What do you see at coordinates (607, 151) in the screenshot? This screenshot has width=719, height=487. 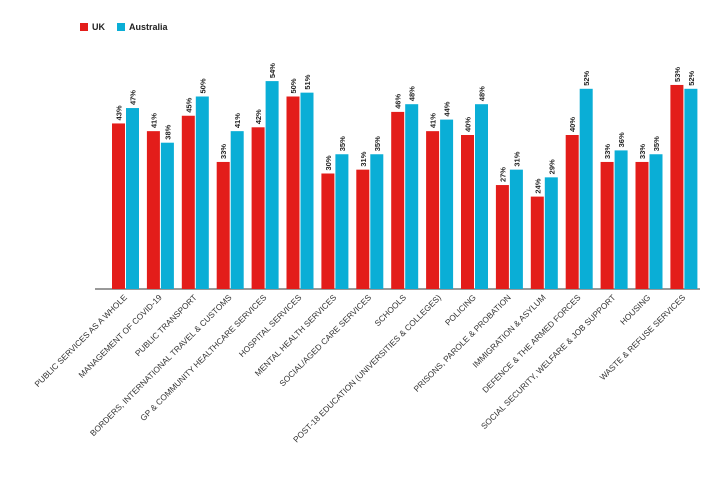 I see `value-label-uk-14: 33%` at bounding box center [607, 151].